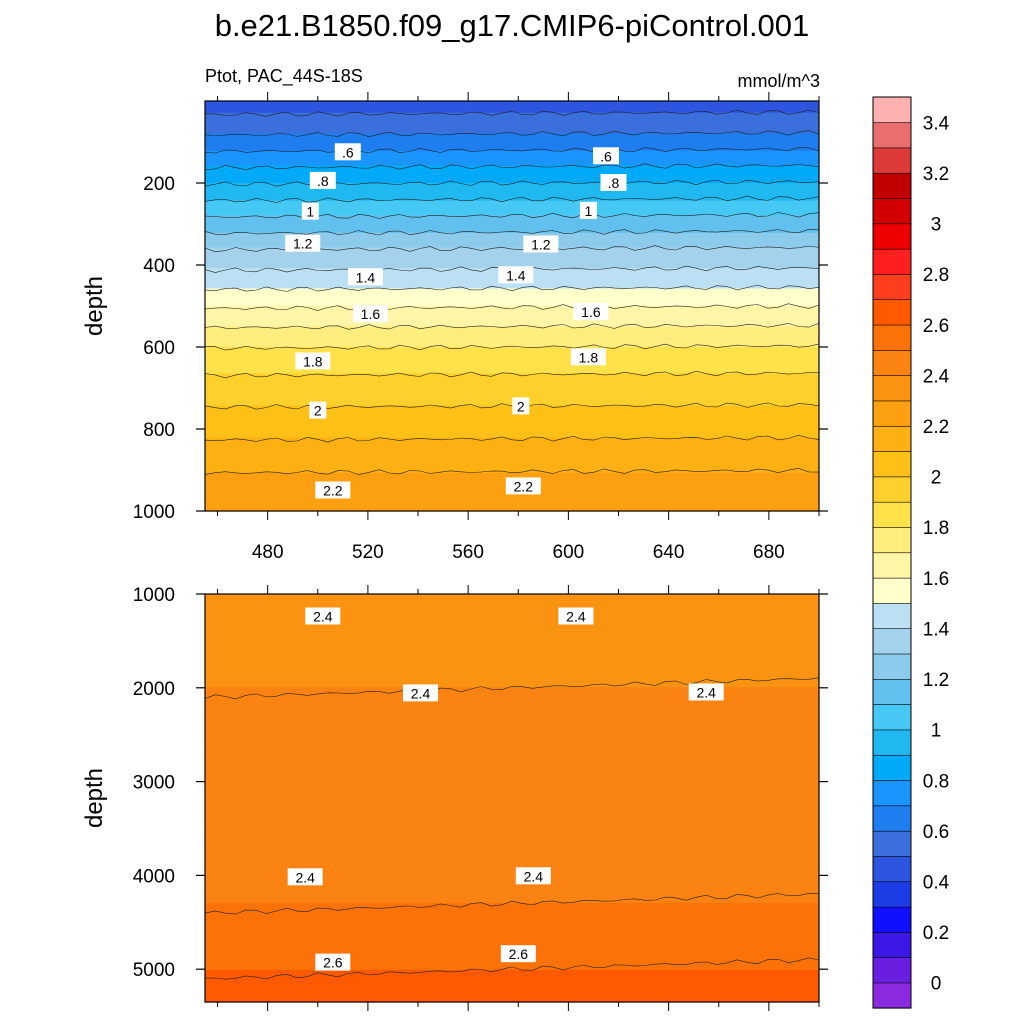 This screenshot has width=1024, height=1024. I want to click on x-tick-label: 680, so click(769, 552).